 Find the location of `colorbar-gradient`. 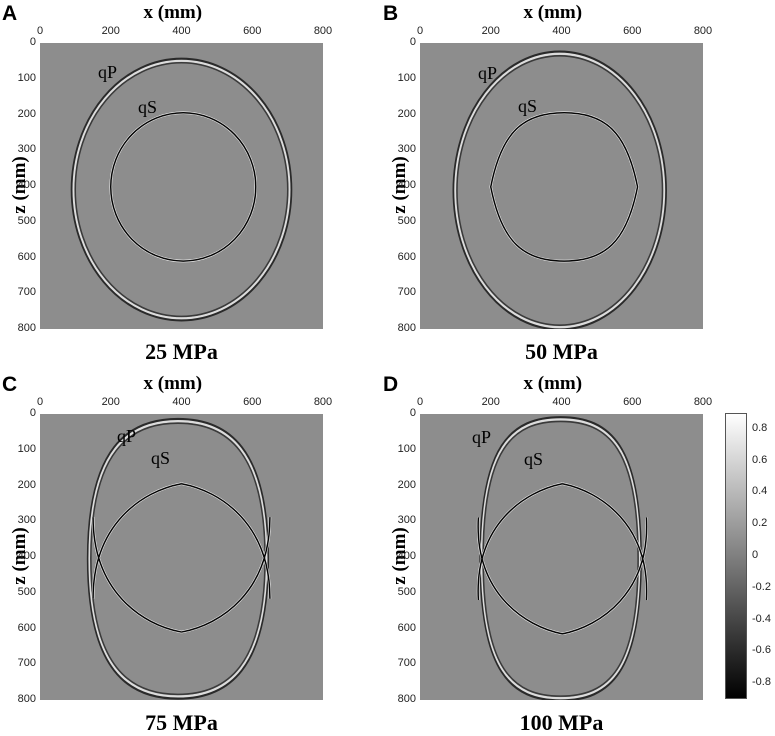

colorbar-gradient is located at coordinates (736, 556).